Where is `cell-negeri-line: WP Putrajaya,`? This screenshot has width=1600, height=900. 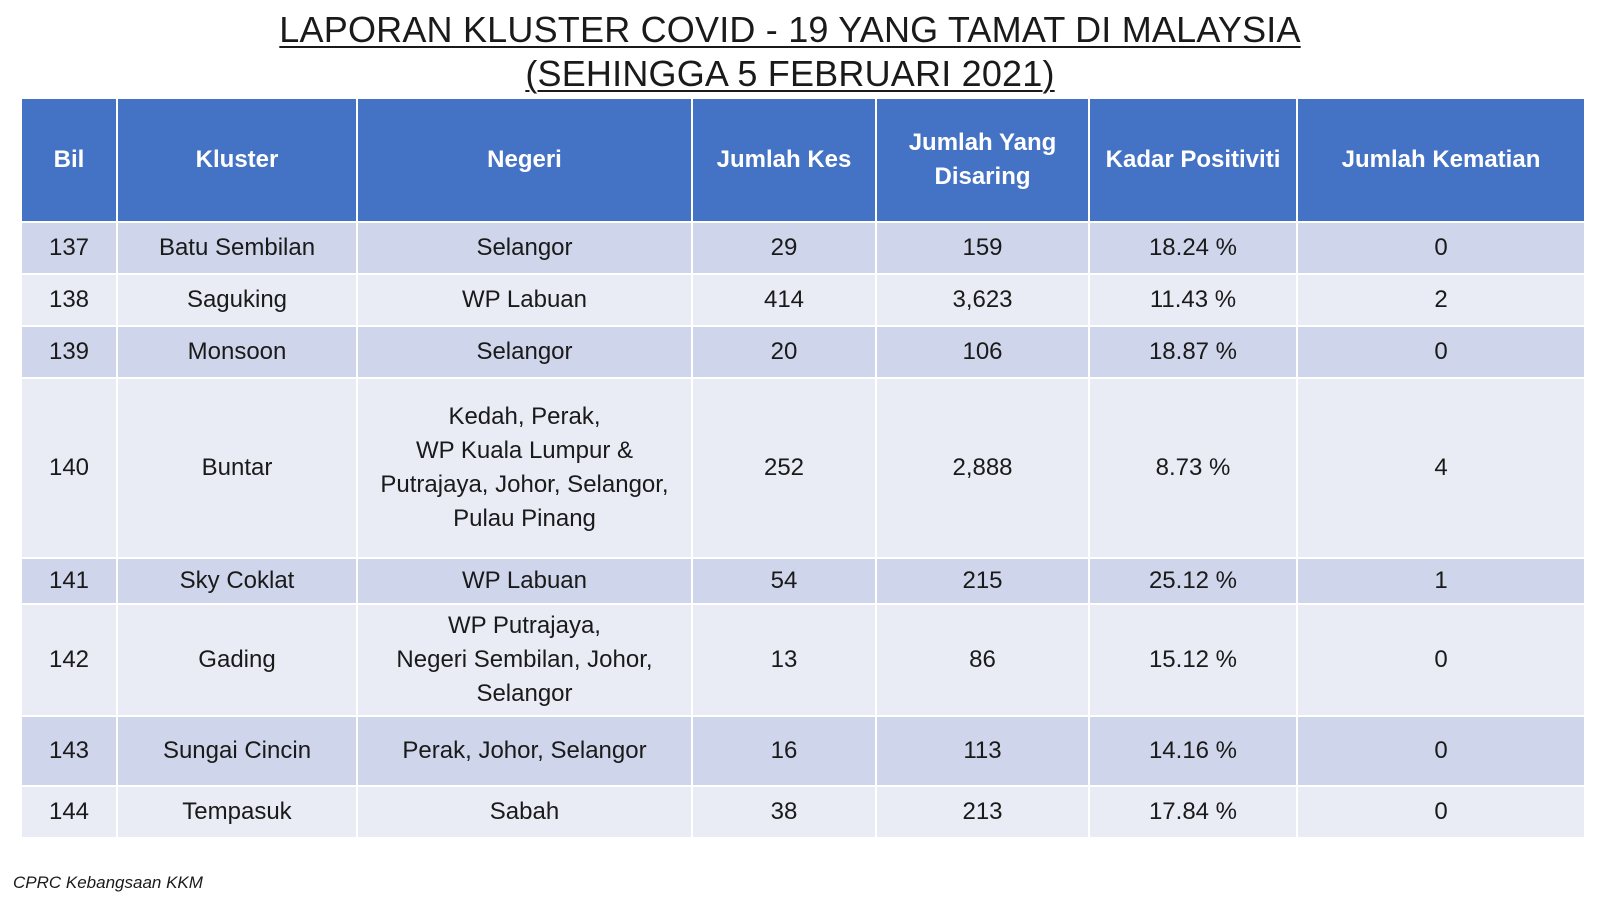 cell-negeri-line: WP Putrajaya, is located at coordinates (524, 625).